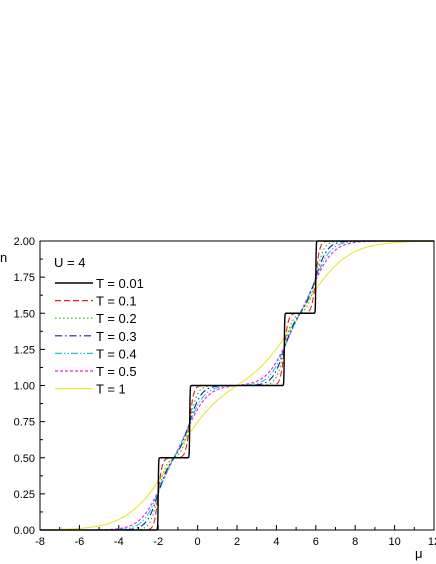 The image size is (436, 564). What do you see at coordinates (116, 353) in the screenshot?
I see `legend-label-5: T = 0.4` at bounding box center [116, 353].